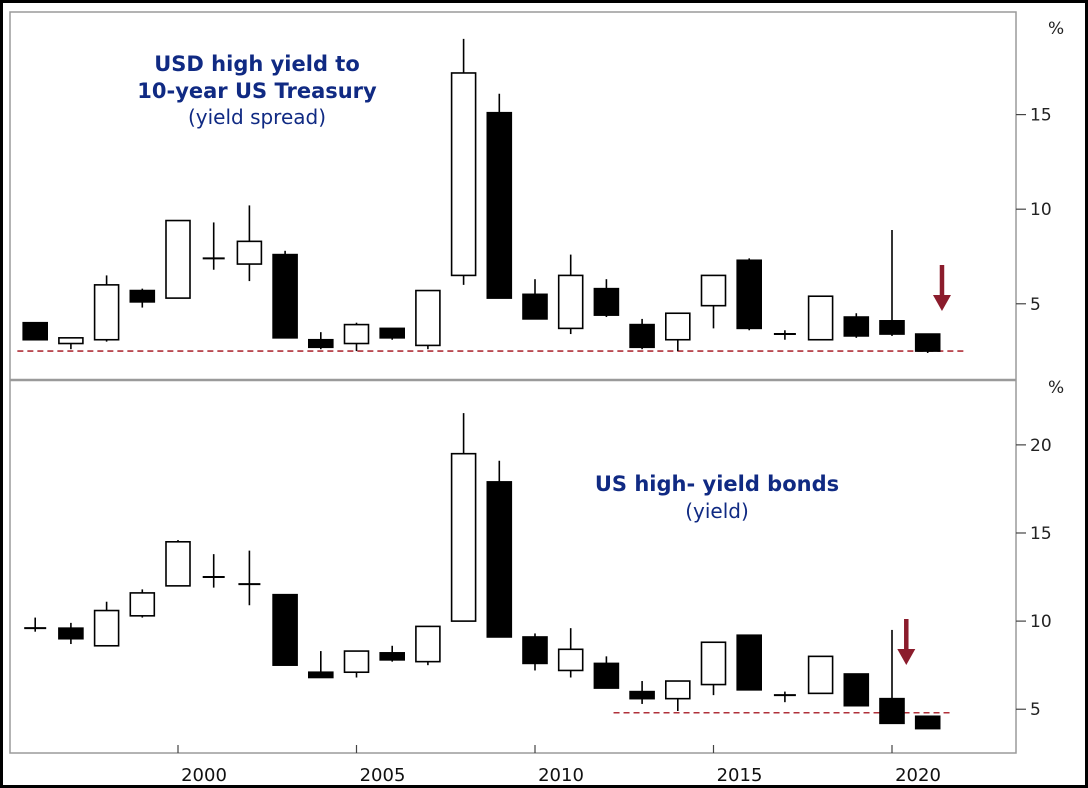 The width and height of the screenshot is (1088, 788). Describe the element at coordinates (213, 246) in the screenshot. I see `candle-2001` at that location.